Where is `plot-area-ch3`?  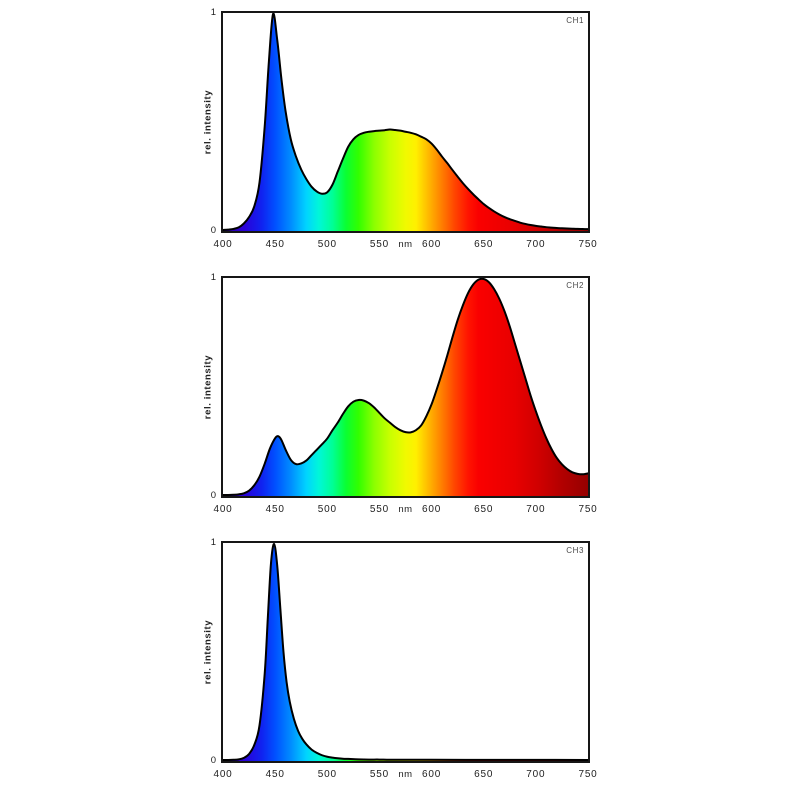
plot-area-ch3 is located at coordinates (405, 652).